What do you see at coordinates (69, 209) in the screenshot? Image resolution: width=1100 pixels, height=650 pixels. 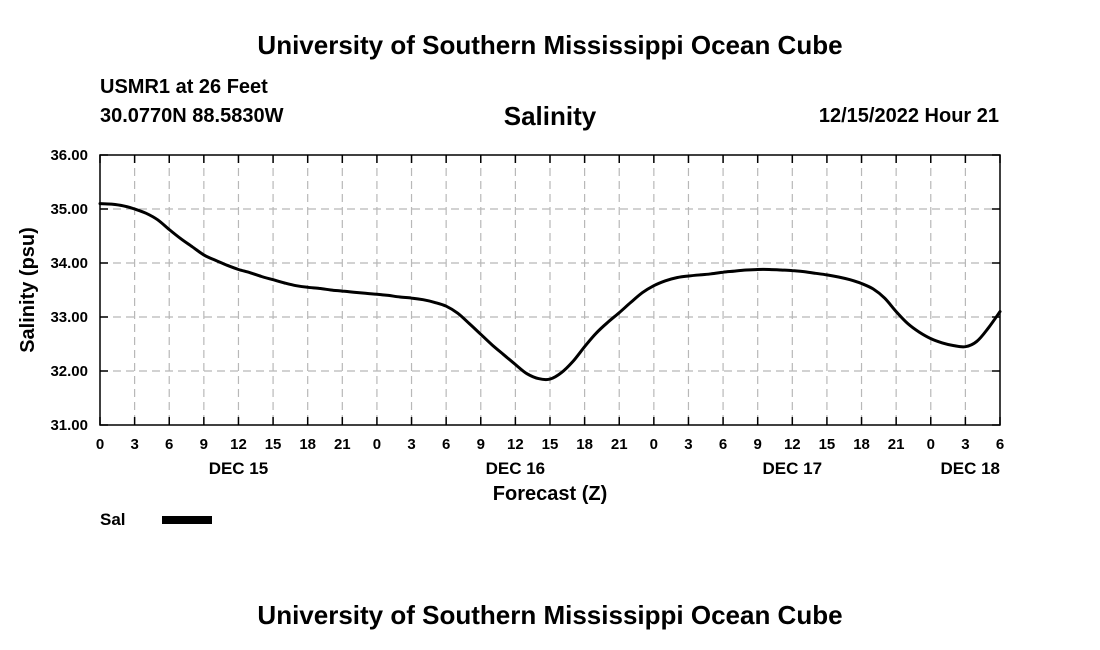 I see `y-tick-label: 35.00` at bounding box center [69, 209].